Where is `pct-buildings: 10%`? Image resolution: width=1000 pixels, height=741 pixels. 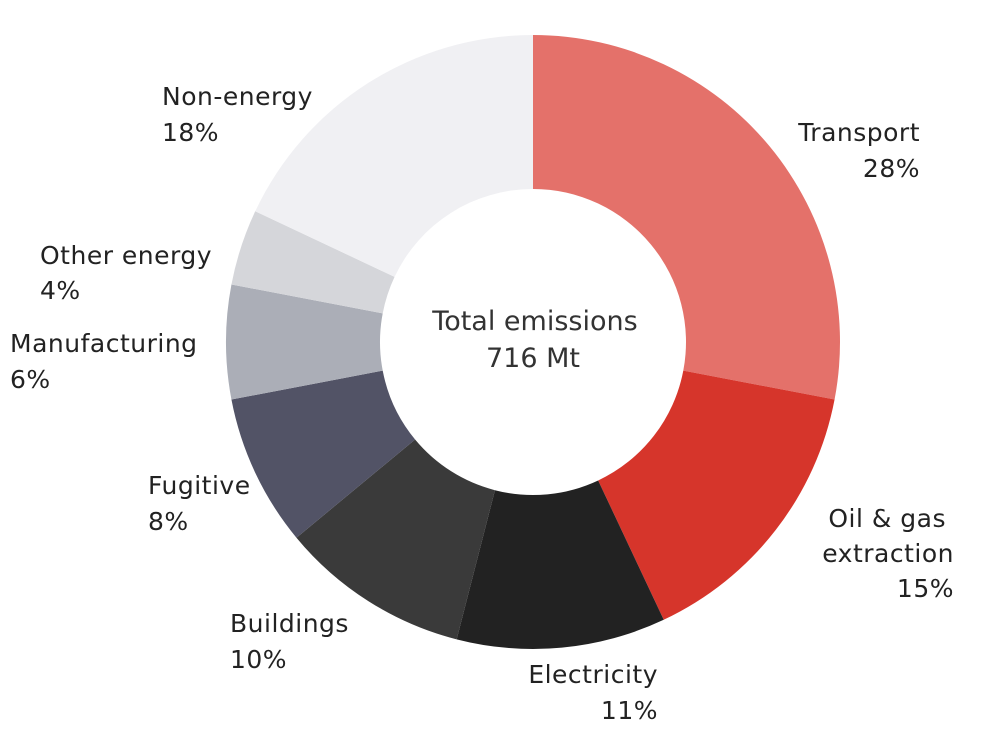 pct-buildings: 10% is located at coordinates (258, 659).